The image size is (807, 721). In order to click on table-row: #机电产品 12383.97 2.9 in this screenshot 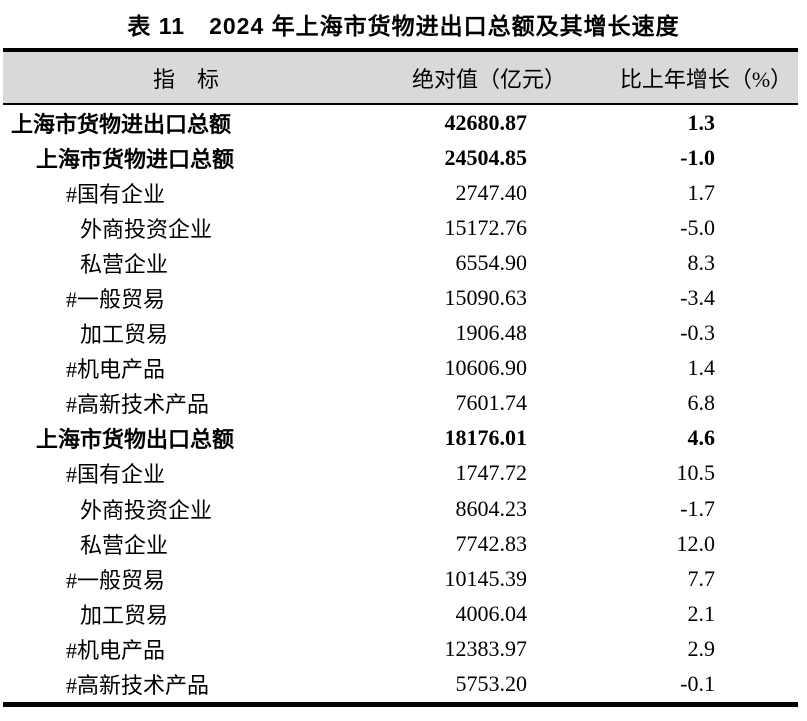, I will do `click(400, 648)`.